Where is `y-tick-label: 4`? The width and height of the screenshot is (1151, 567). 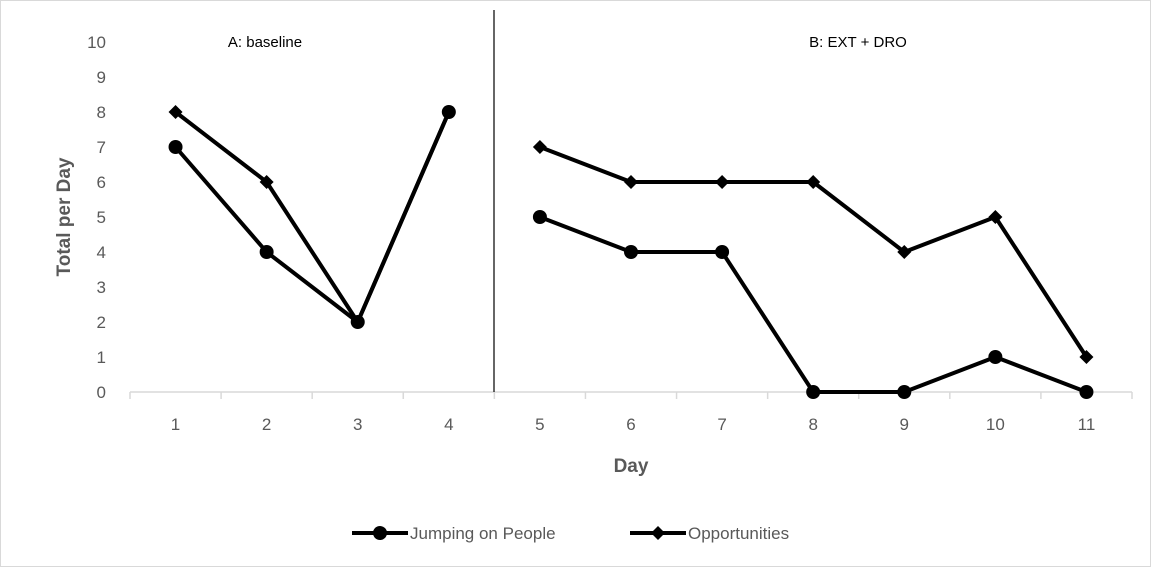 y-tick-label: 4 is located at coordinates (101, 252).